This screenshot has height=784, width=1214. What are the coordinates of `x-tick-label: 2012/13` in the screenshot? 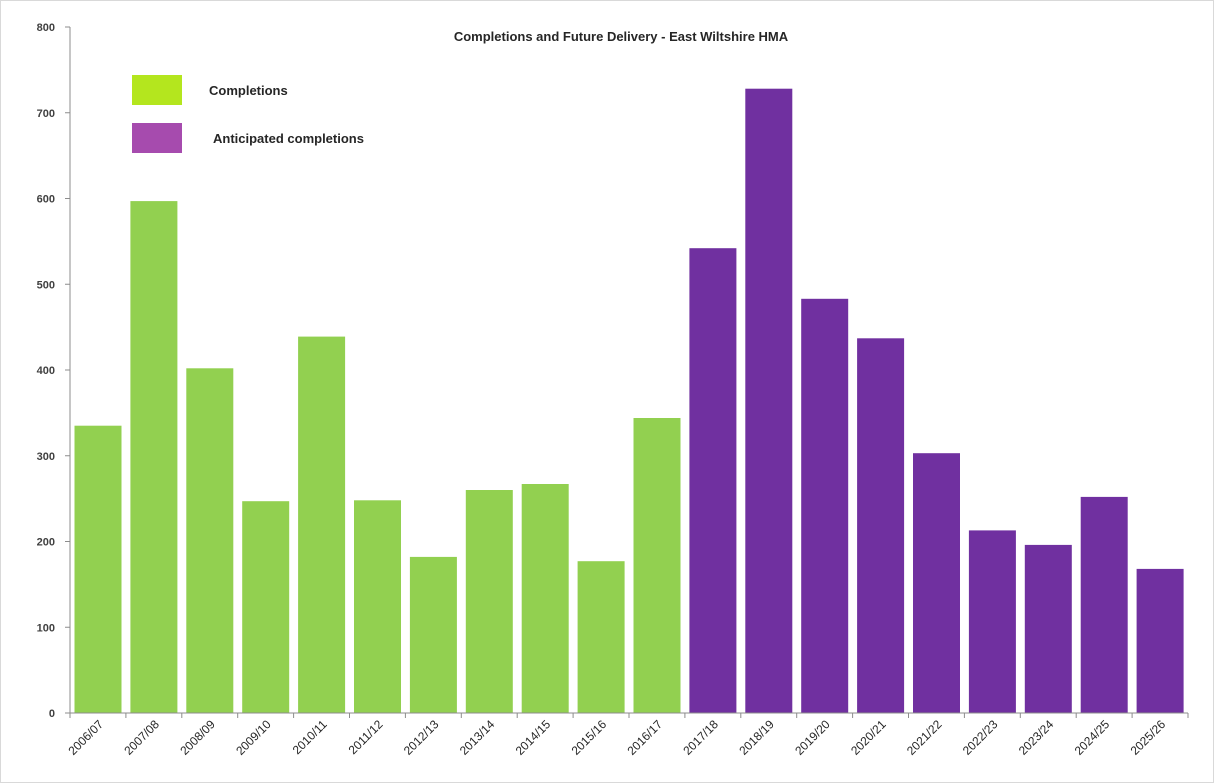 It's located at (421, 737).